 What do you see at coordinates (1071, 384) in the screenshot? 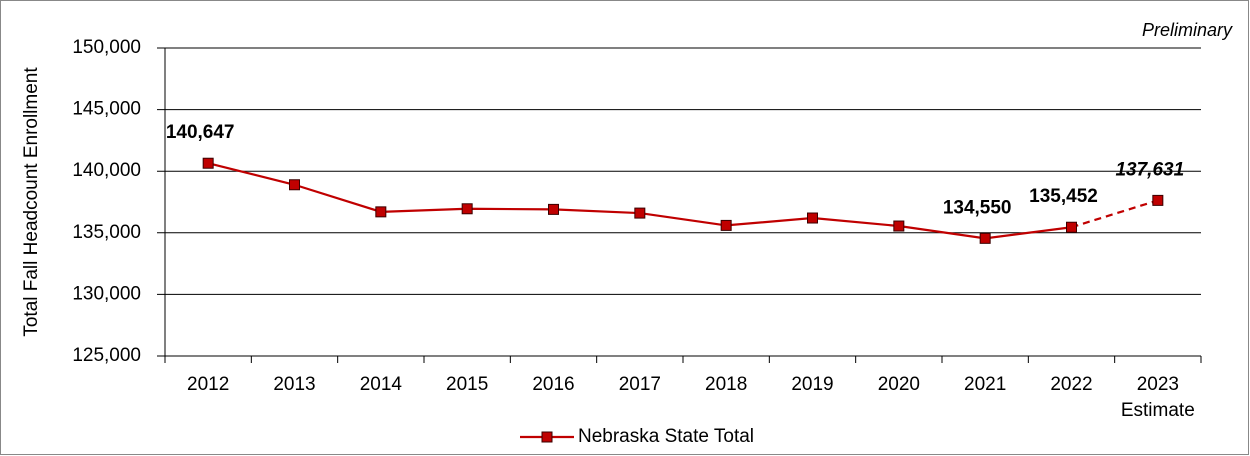
I see `x-tick-label: 2022` at bounding box center [1071, 384].